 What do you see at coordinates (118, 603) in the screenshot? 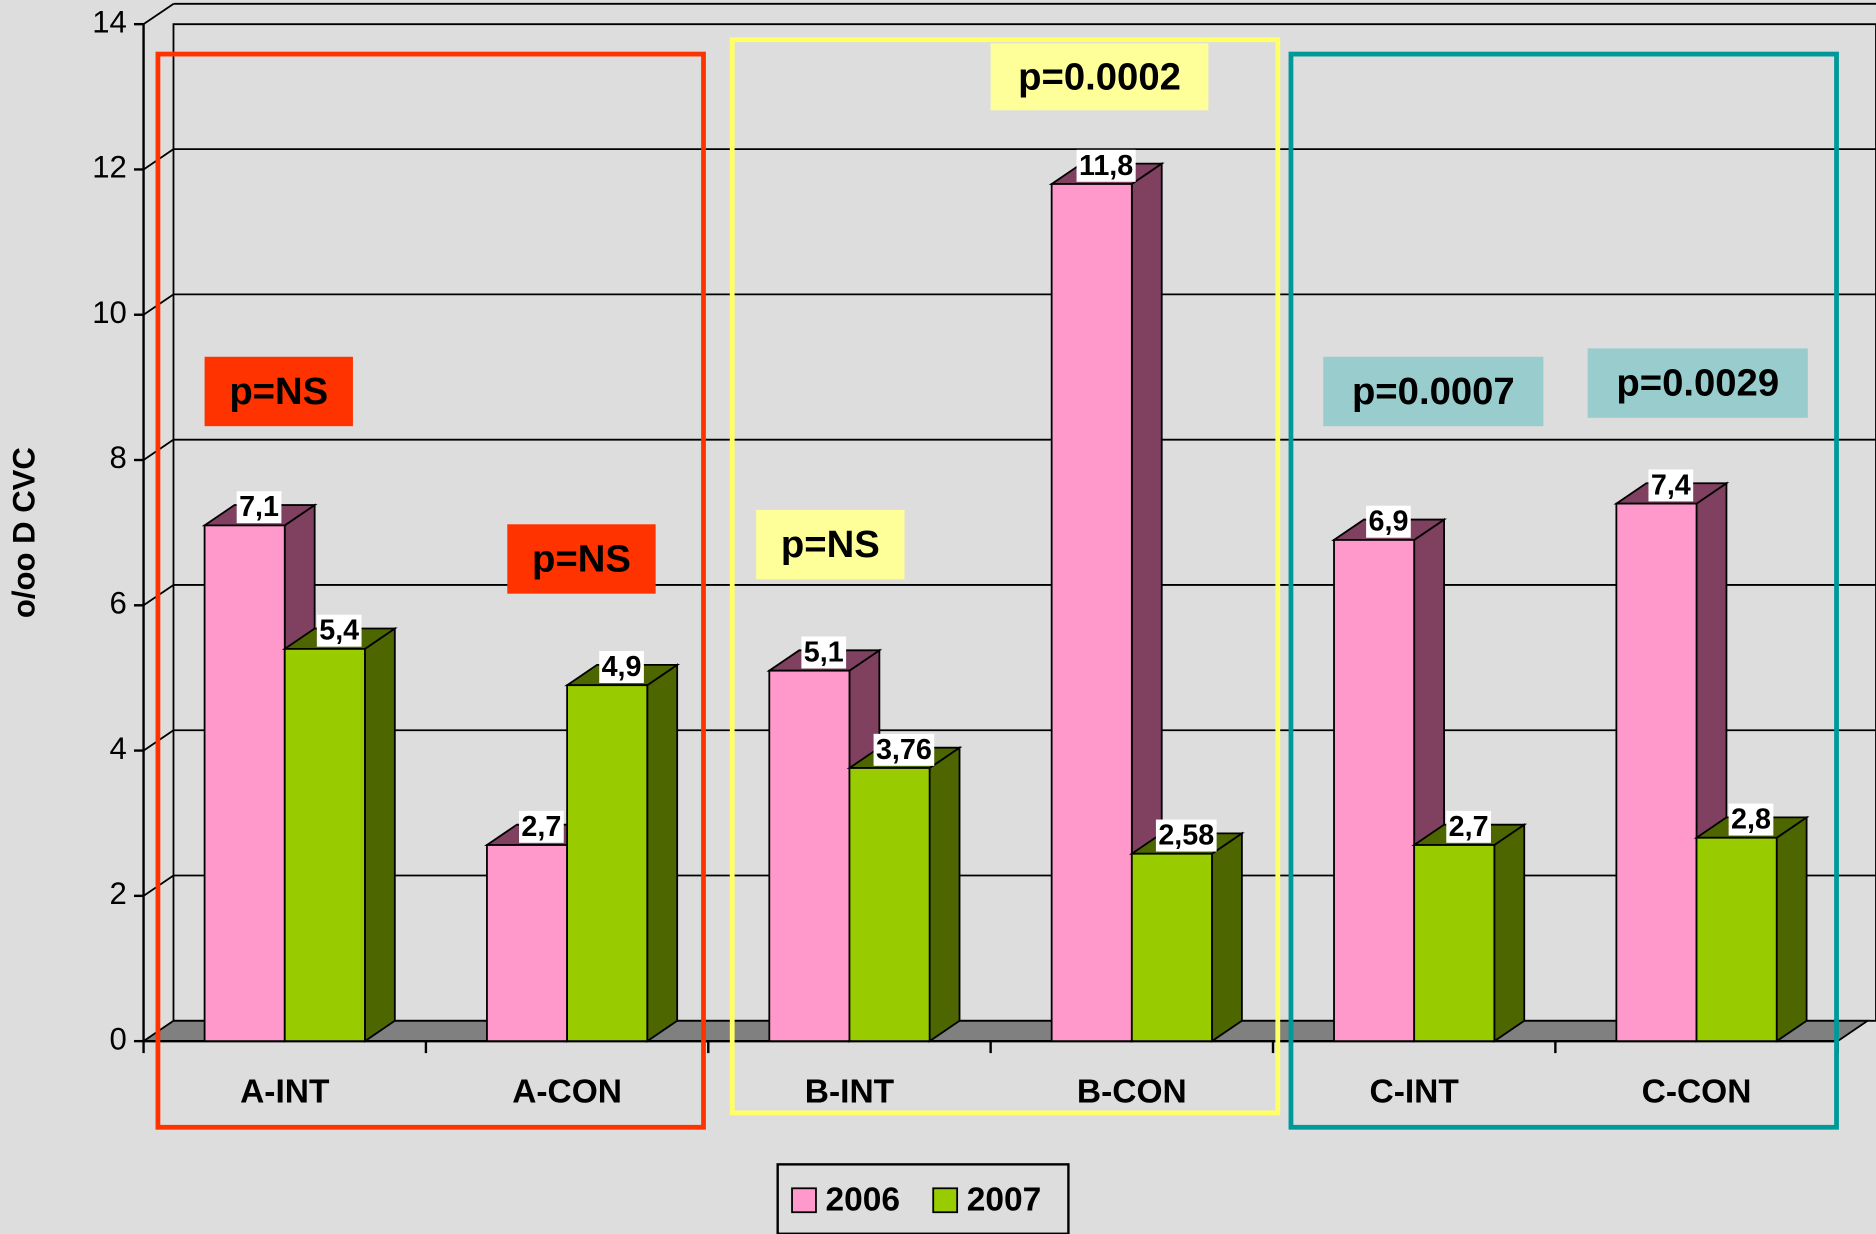
I see `y-tick-label: 6` at bounding box center [118, 603].